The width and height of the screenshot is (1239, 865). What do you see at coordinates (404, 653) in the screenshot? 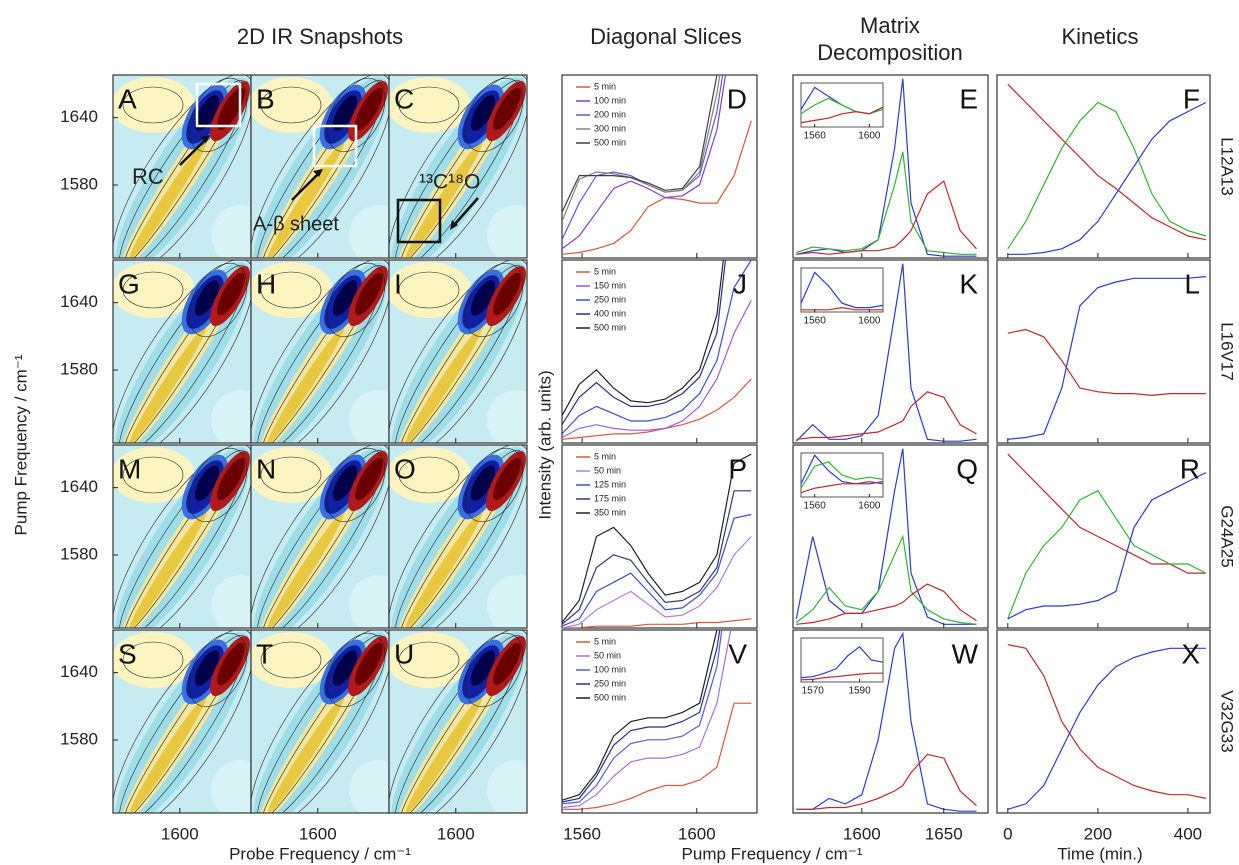
I see `panel-letter: U` at bounding box center [404, 653].